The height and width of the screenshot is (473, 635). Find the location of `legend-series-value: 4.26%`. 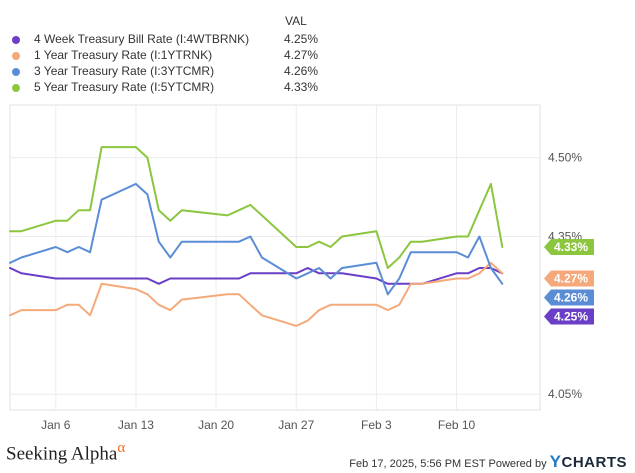

legend-series-value: 4.26% is located at coordinates (300, 71).